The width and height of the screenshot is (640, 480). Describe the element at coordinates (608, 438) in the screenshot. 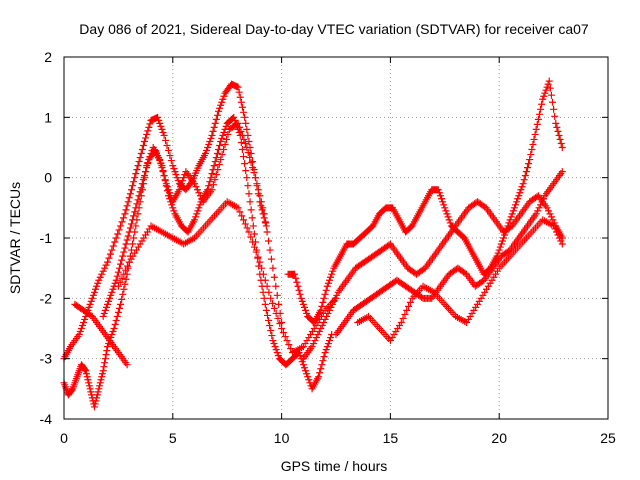

I see `x-tick-label: 25` at that location.